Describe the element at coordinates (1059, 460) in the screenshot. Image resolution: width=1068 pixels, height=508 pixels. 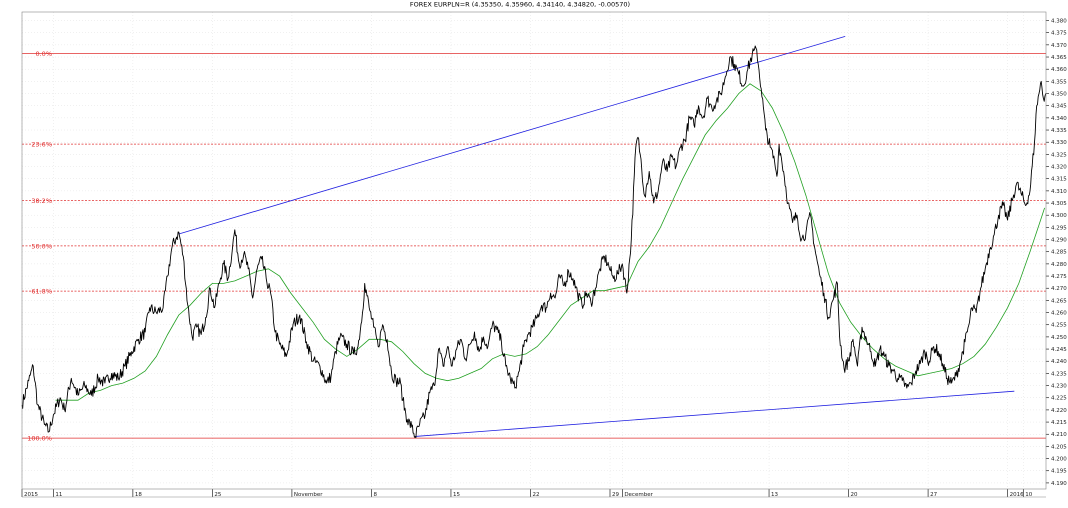
I see `y-tick-label: 4.200` at that location.